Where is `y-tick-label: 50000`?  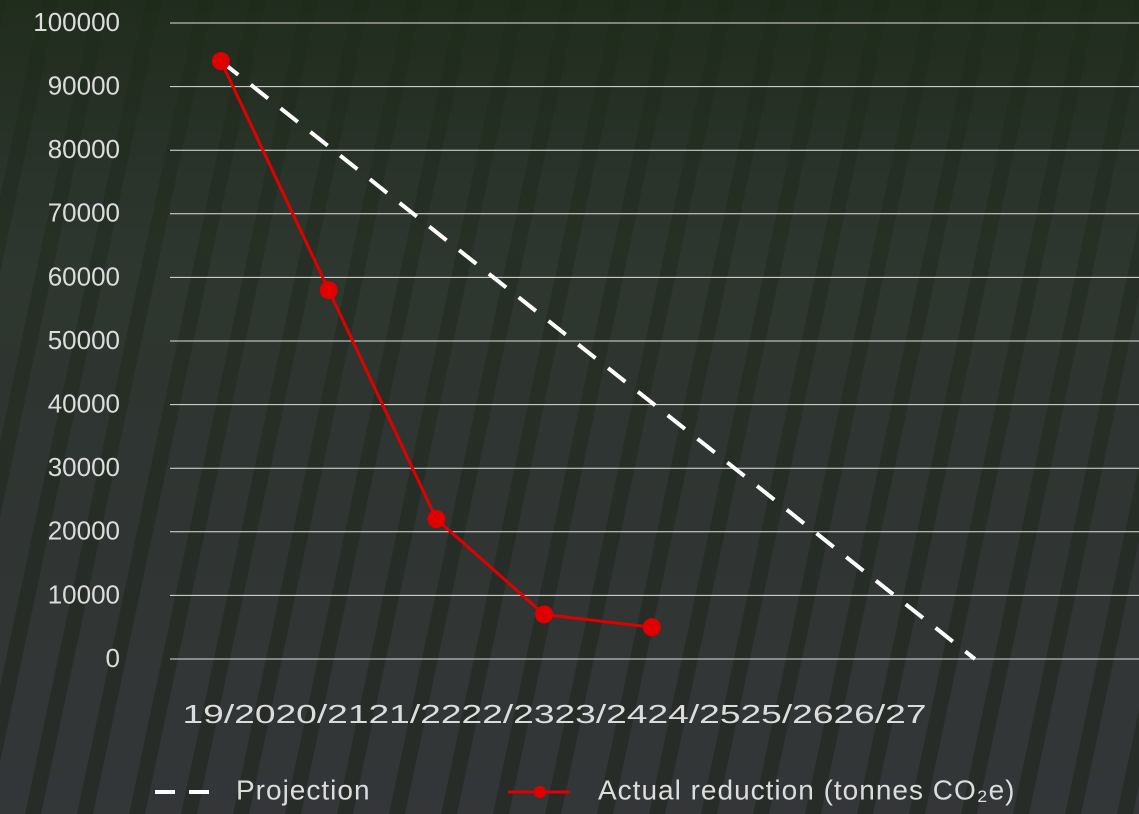
y-tick-label: 50000 is located at coordinates (84, 340).